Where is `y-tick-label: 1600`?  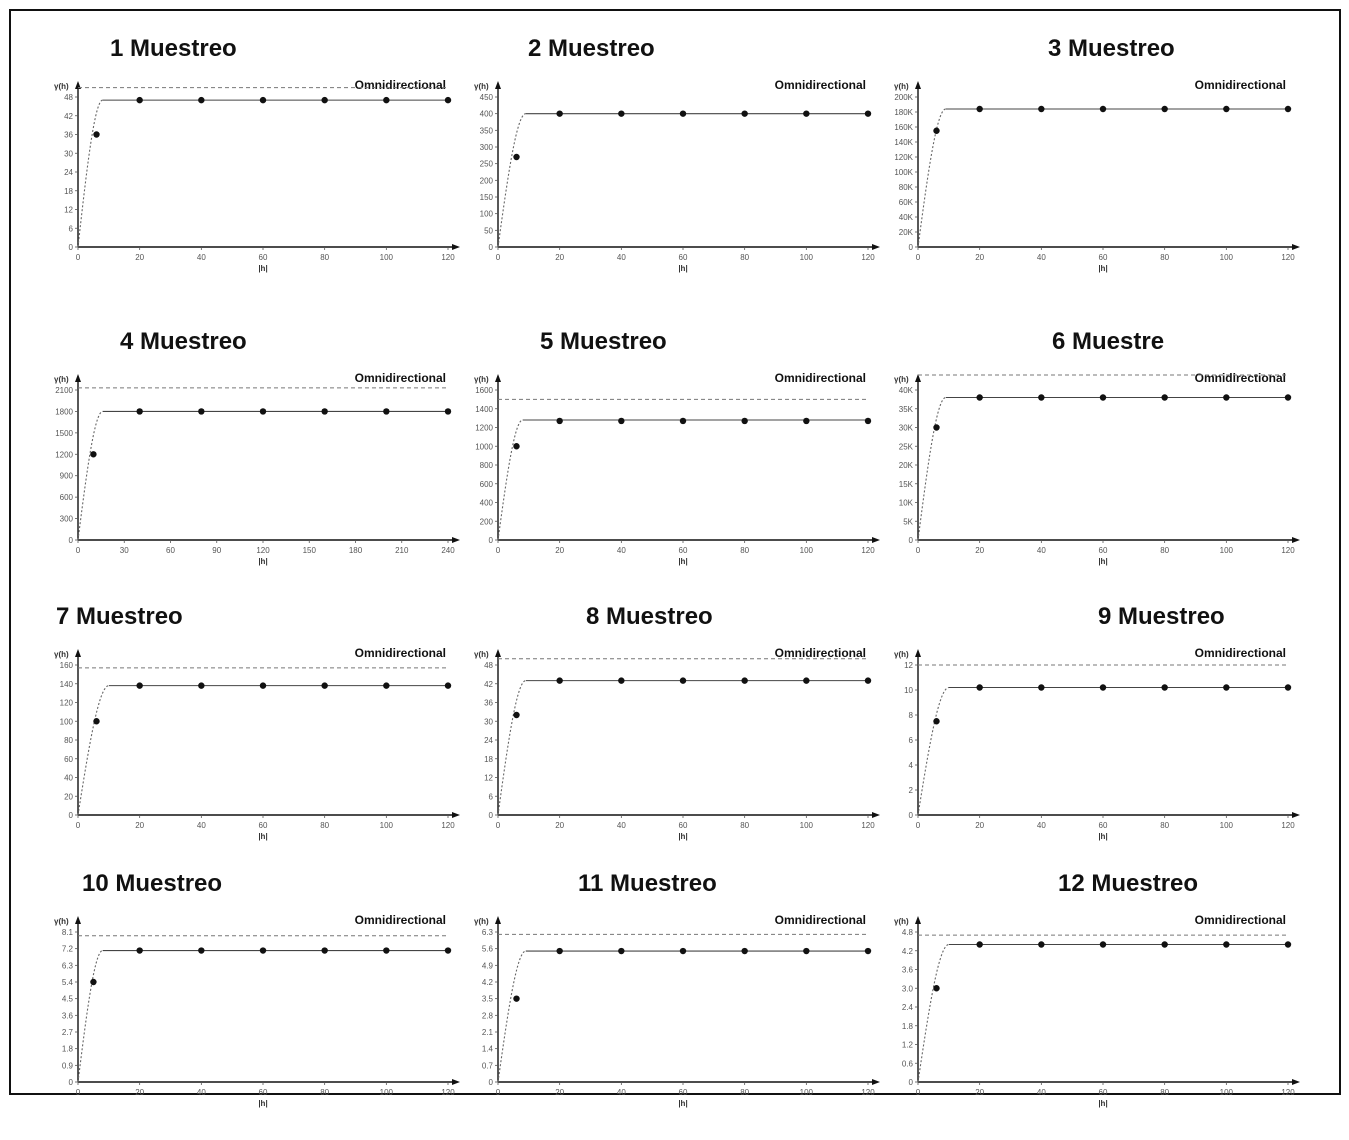
y-tick-label: 1600 is located at coordinates (484, 390).